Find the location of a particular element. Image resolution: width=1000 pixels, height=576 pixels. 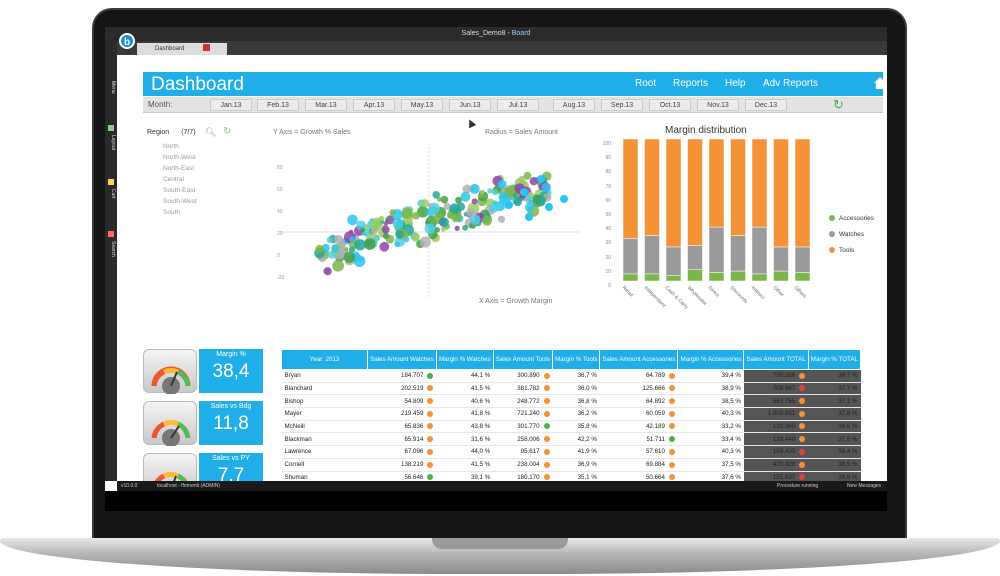

month-button: Jul.13 is located at coordinates (518, 105).